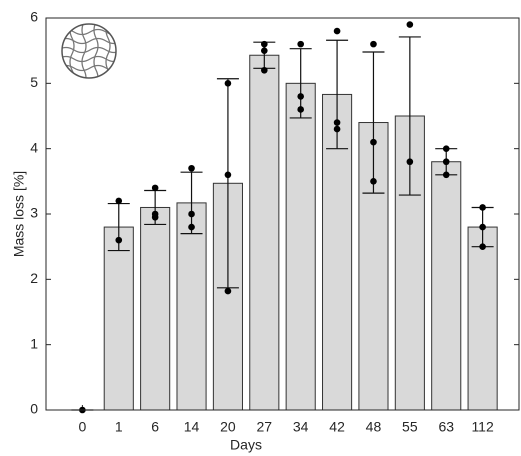 The image size is (521, 456). What do you see at coordinates (34, 82) in the screenshot?
I see `y-tick-label: 5` at bounding box center [34, 82].